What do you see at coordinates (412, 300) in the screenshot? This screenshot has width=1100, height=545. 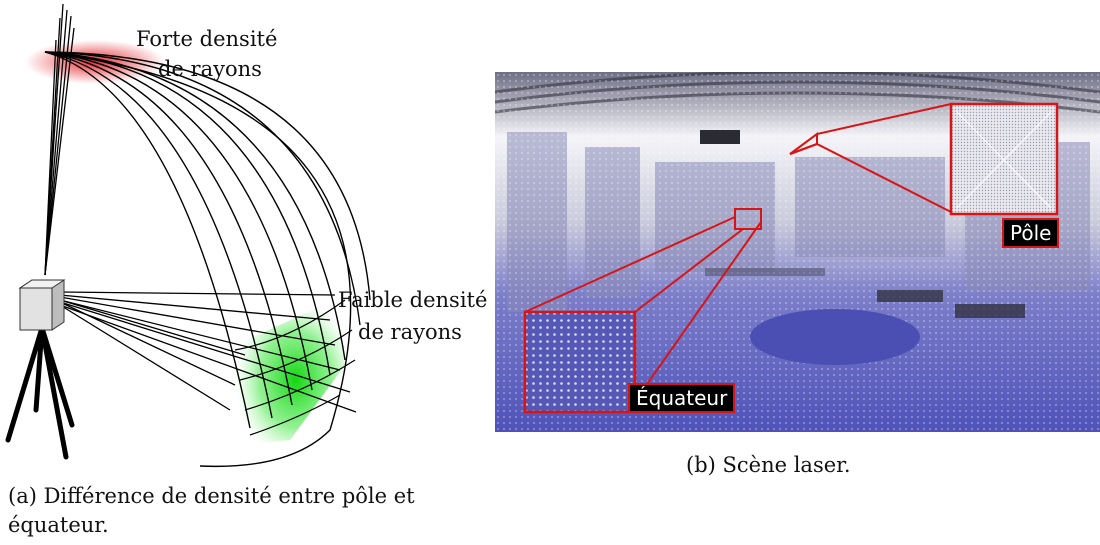 I see `label-low-density-line1: Faible densité` at bounding box center [412, 300].